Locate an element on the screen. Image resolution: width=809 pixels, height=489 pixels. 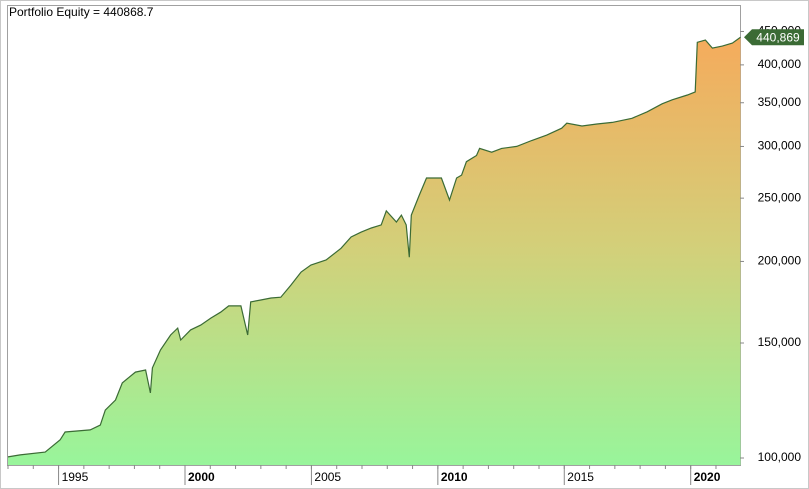
y-tick-label: 350,000 is located at coordinates (780, 102).